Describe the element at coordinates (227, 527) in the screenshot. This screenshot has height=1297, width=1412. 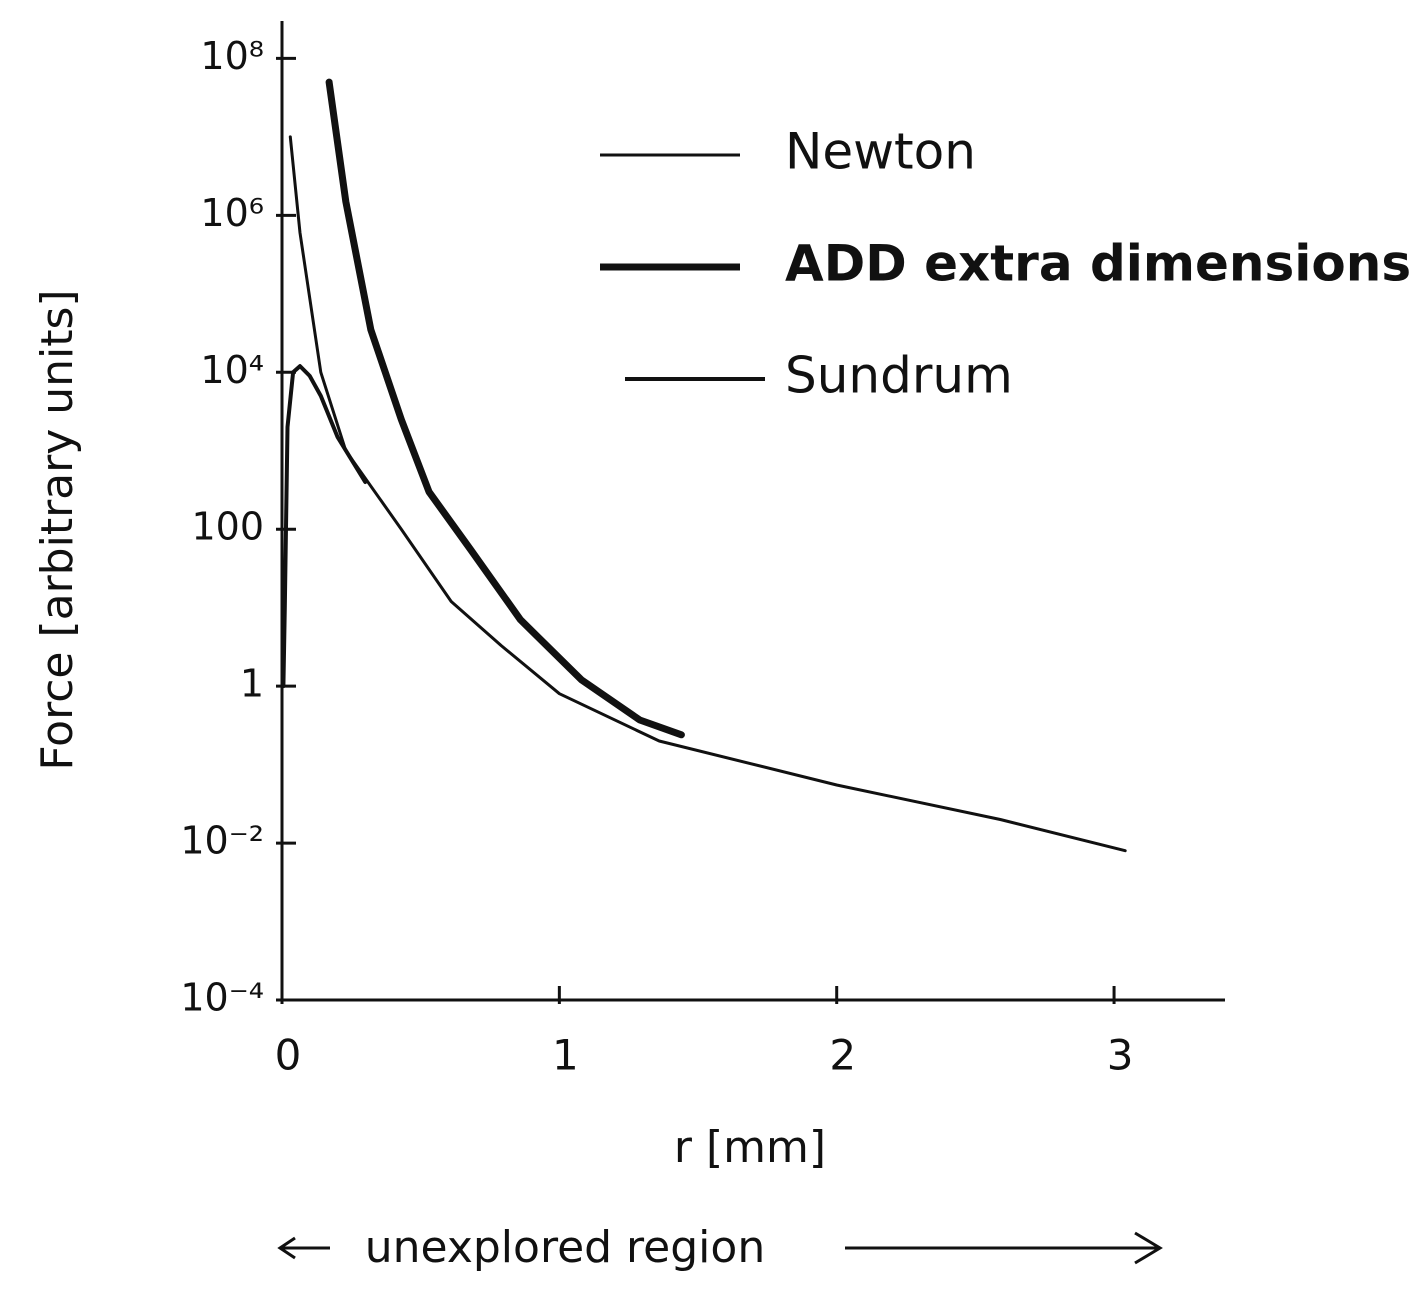
I see `y-tick-label: 100` at that location.